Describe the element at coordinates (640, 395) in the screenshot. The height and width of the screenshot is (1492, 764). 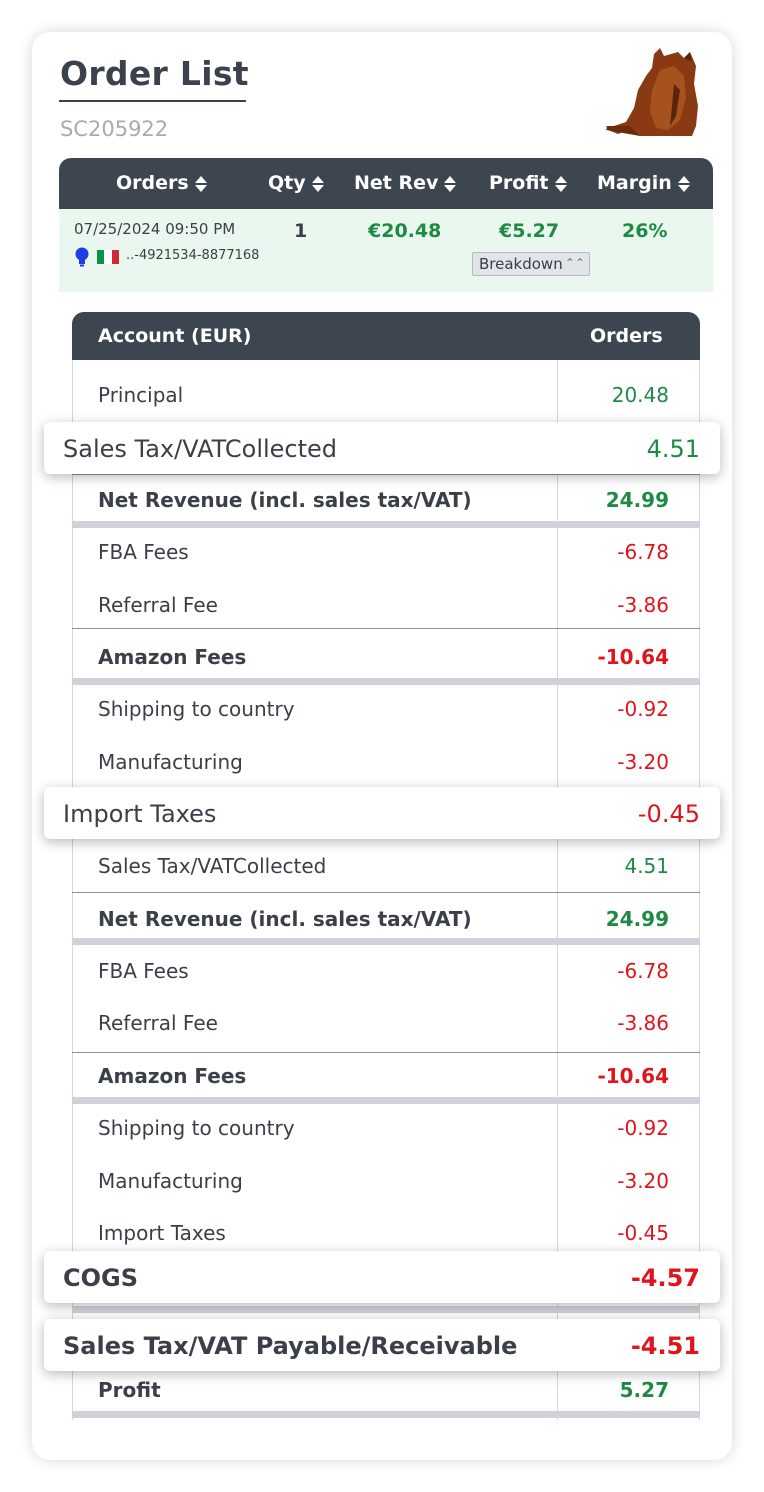
I see `row-value: 20.48` at that location.